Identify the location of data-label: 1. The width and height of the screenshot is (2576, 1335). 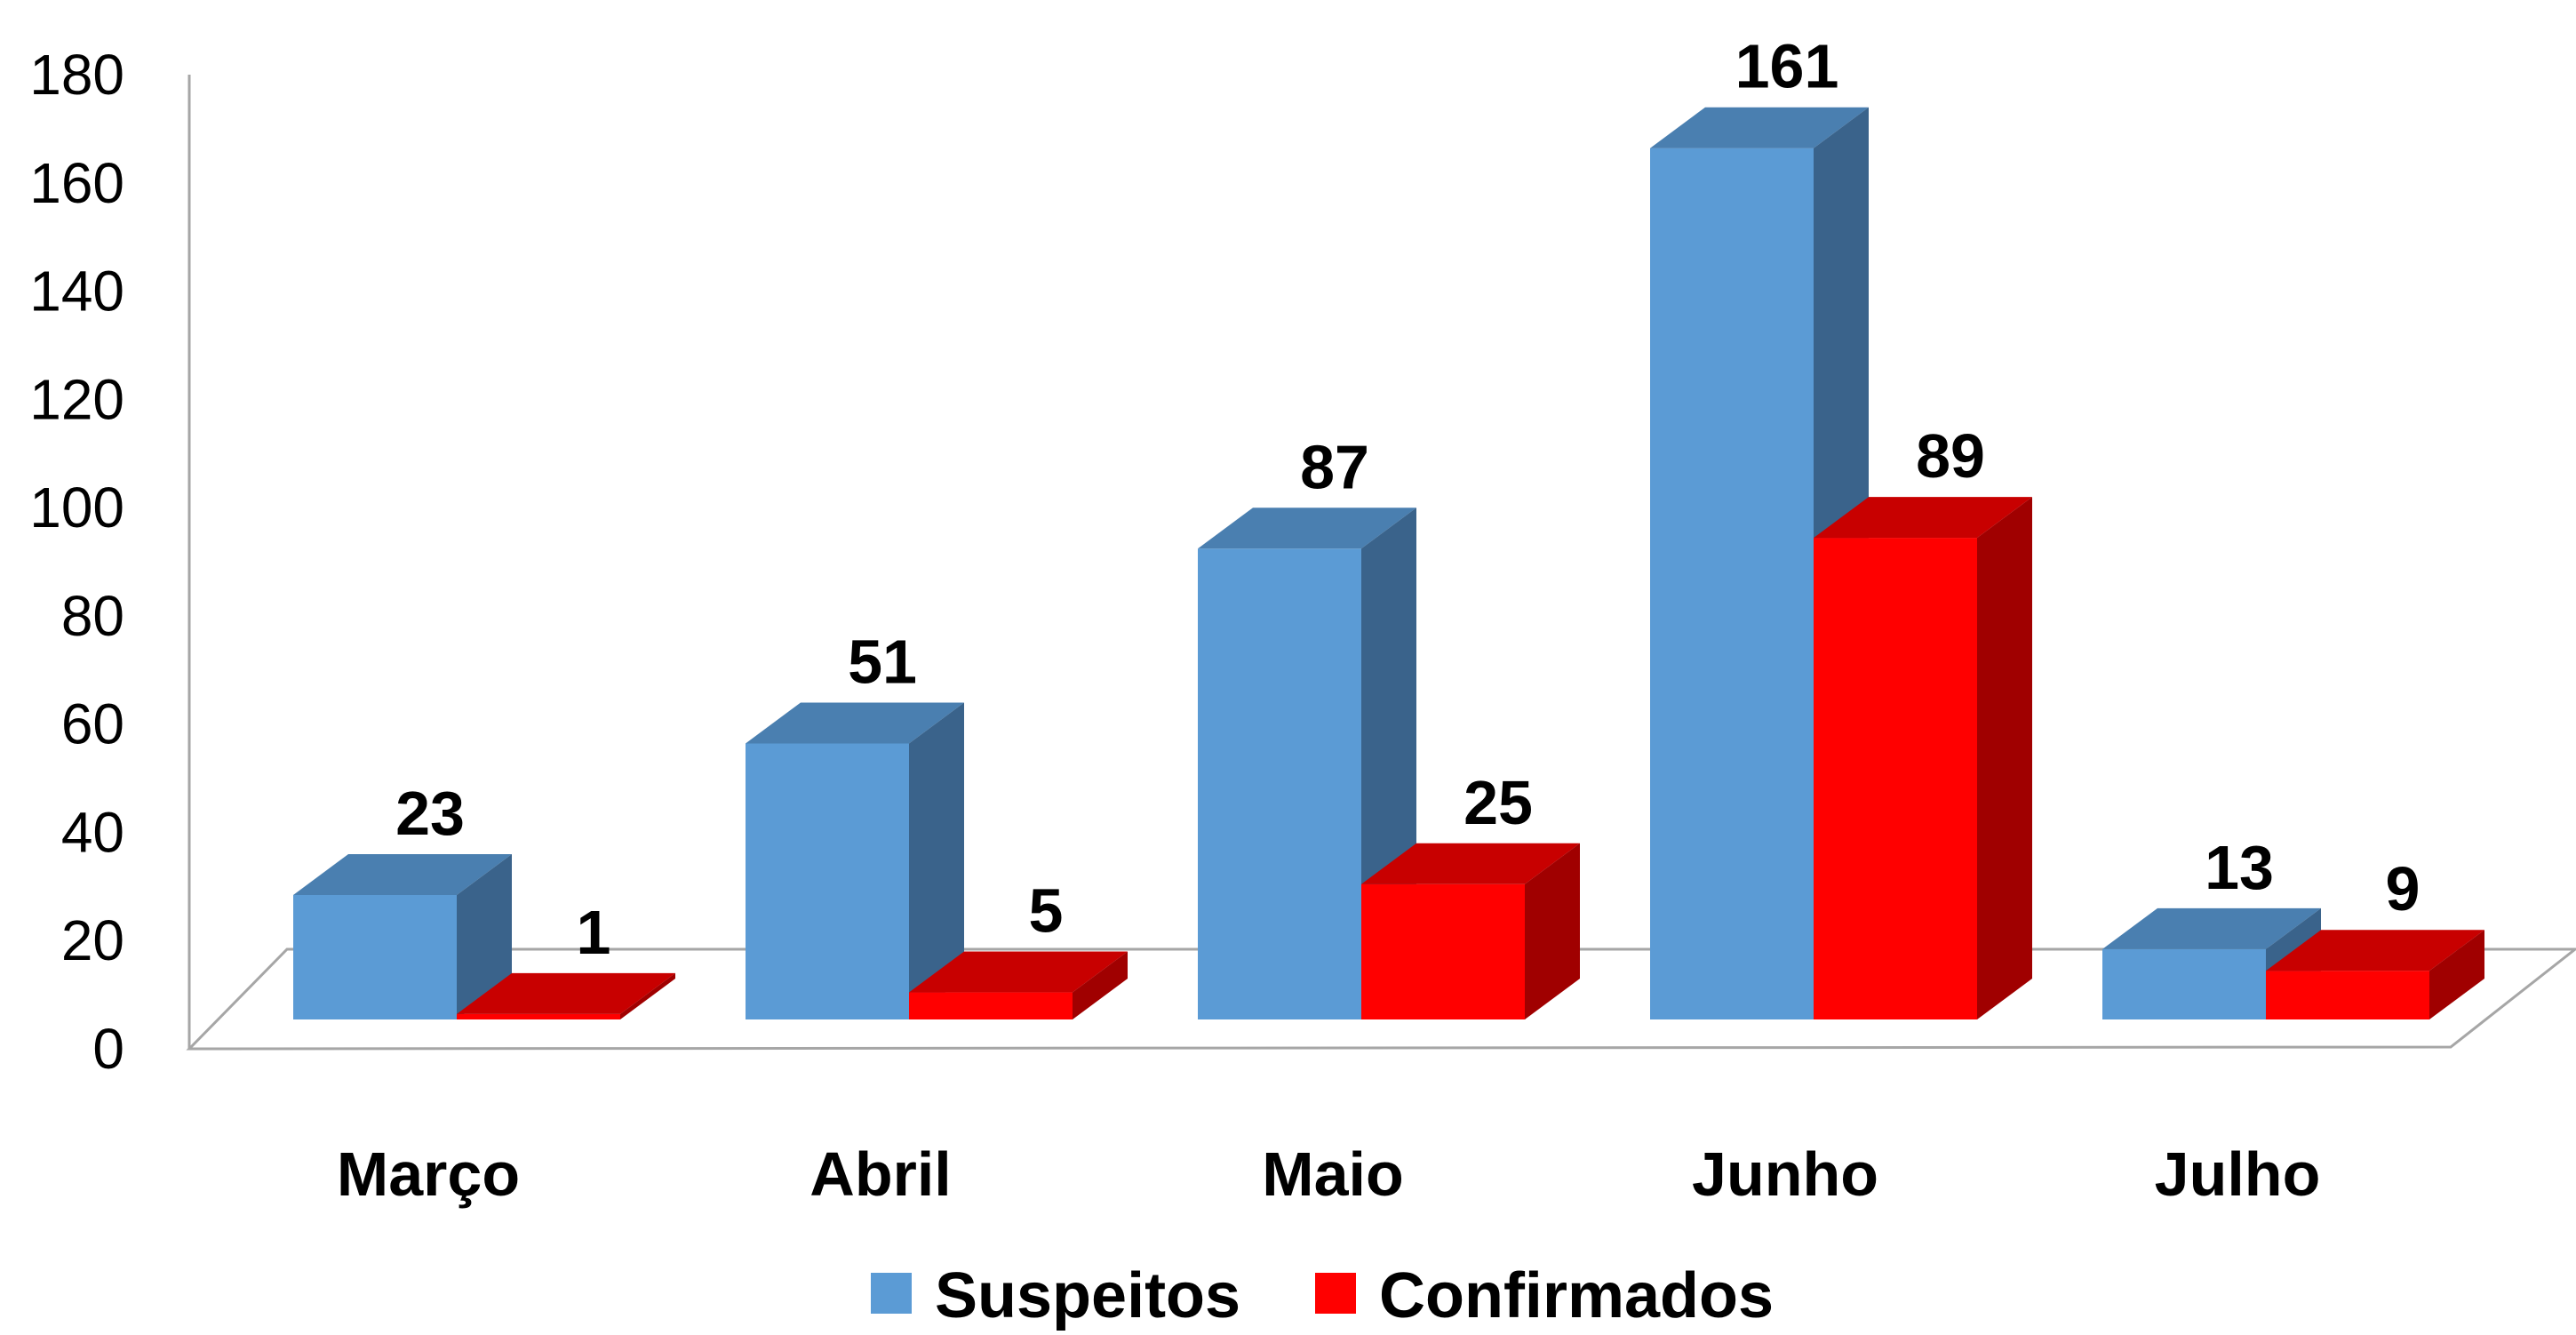
(594, 932).